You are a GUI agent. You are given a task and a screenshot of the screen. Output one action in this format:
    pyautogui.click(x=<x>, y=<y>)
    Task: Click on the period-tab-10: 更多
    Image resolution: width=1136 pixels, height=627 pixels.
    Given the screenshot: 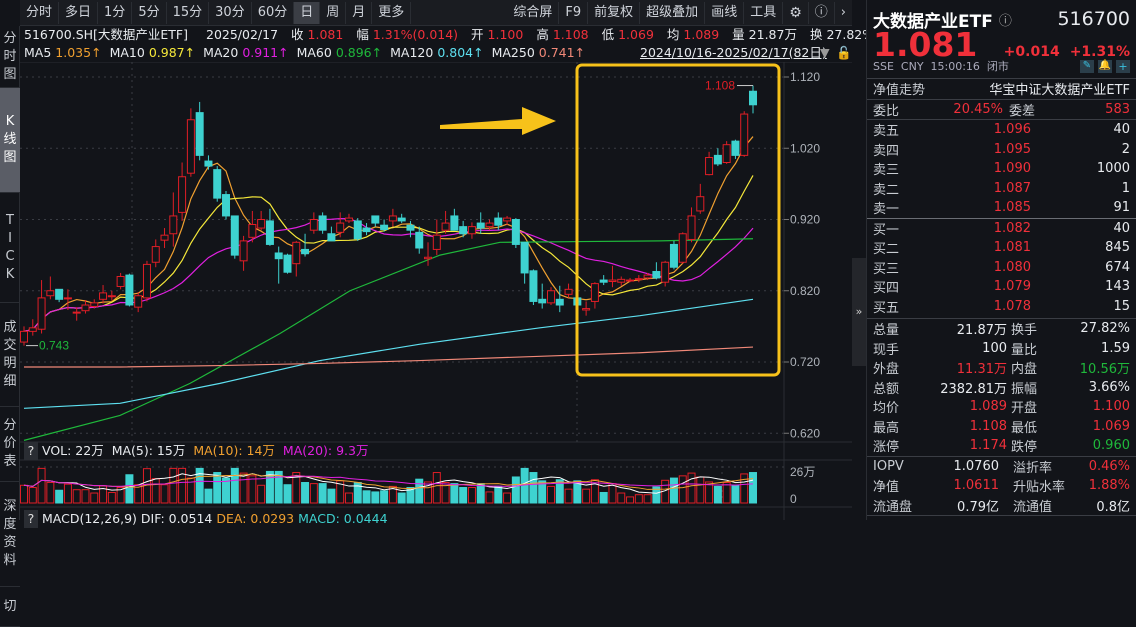 What is the action you would take?
    pyautogui.click(x=392, y=12)
    